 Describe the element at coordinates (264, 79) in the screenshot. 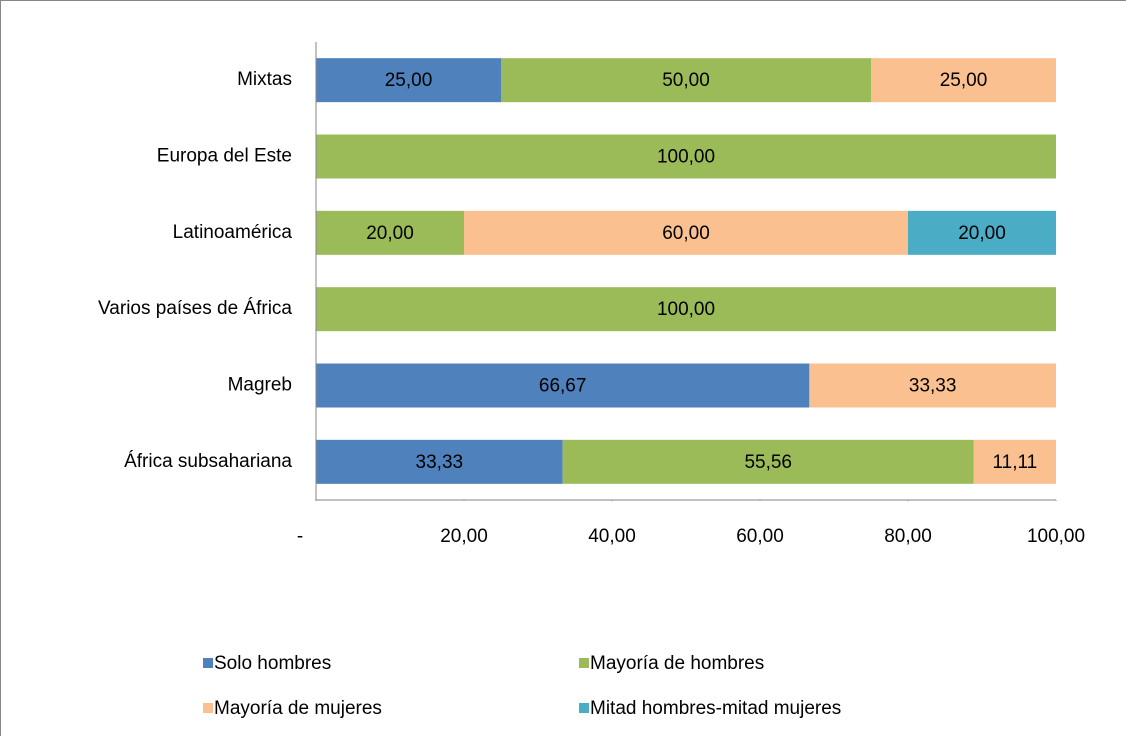

I see `y-tick-label: Mixtas` at that location.